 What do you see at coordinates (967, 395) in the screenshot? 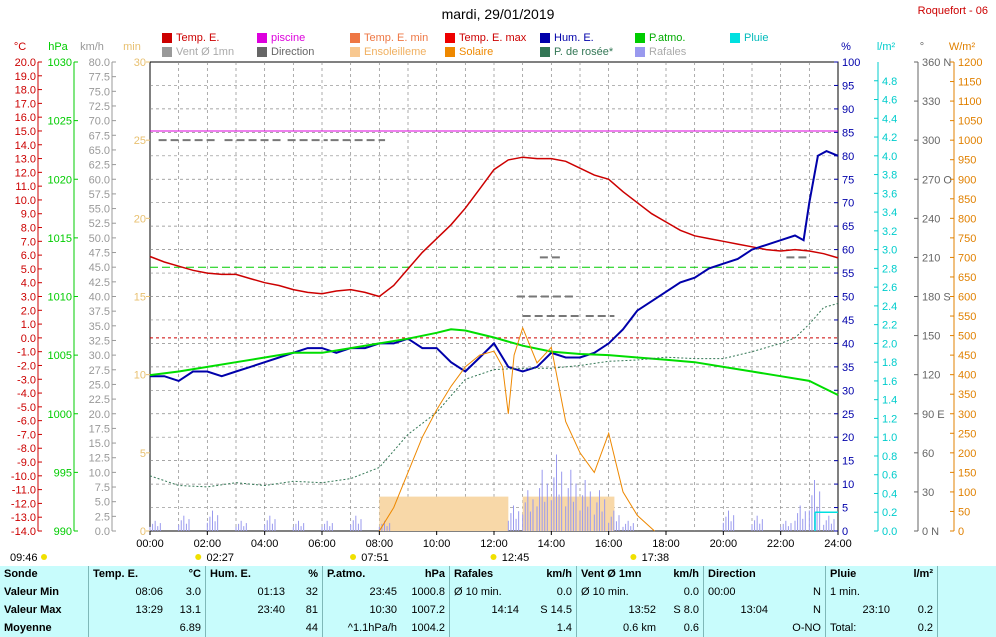
I see `axis-tick-label-sol: 350` at bounding box center [967, 395].